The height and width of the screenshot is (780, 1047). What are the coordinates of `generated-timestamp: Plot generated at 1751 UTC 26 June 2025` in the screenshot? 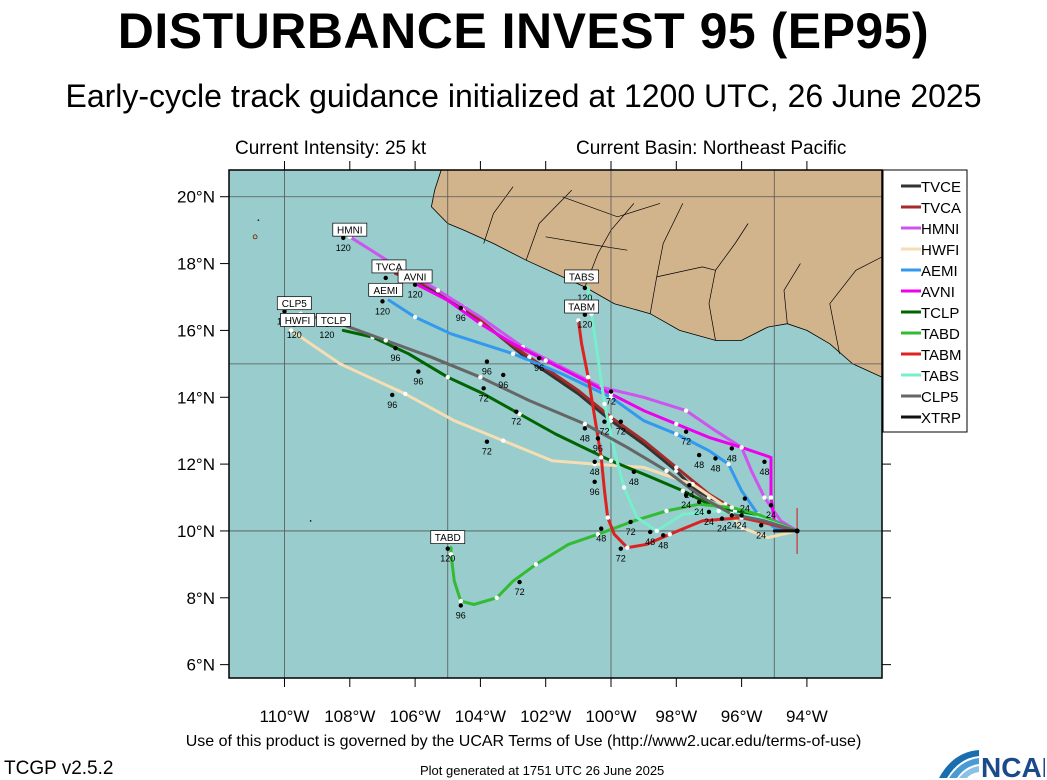 It's located at (542, 770).